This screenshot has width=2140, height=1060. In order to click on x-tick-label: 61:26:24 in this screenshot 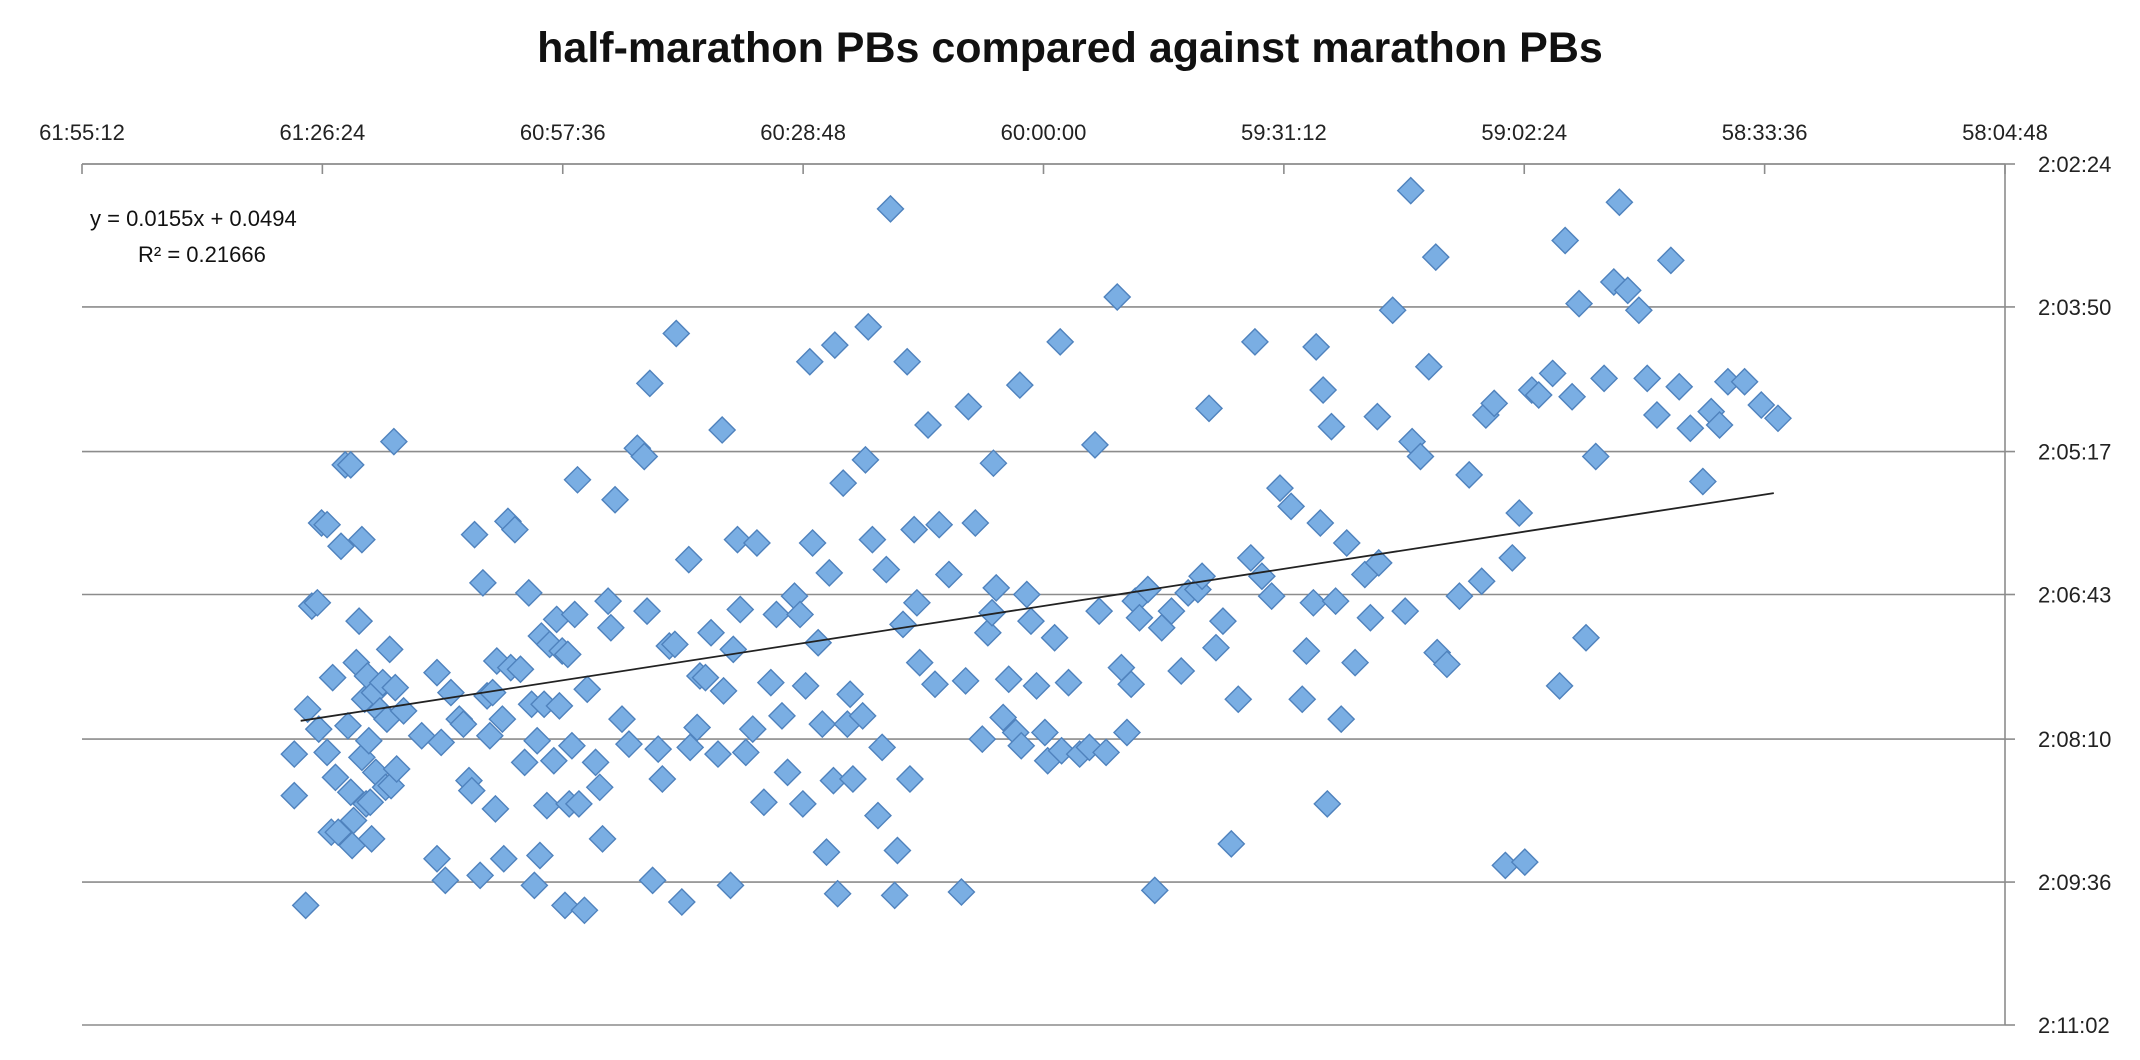, I will do `click(323, 132)`.